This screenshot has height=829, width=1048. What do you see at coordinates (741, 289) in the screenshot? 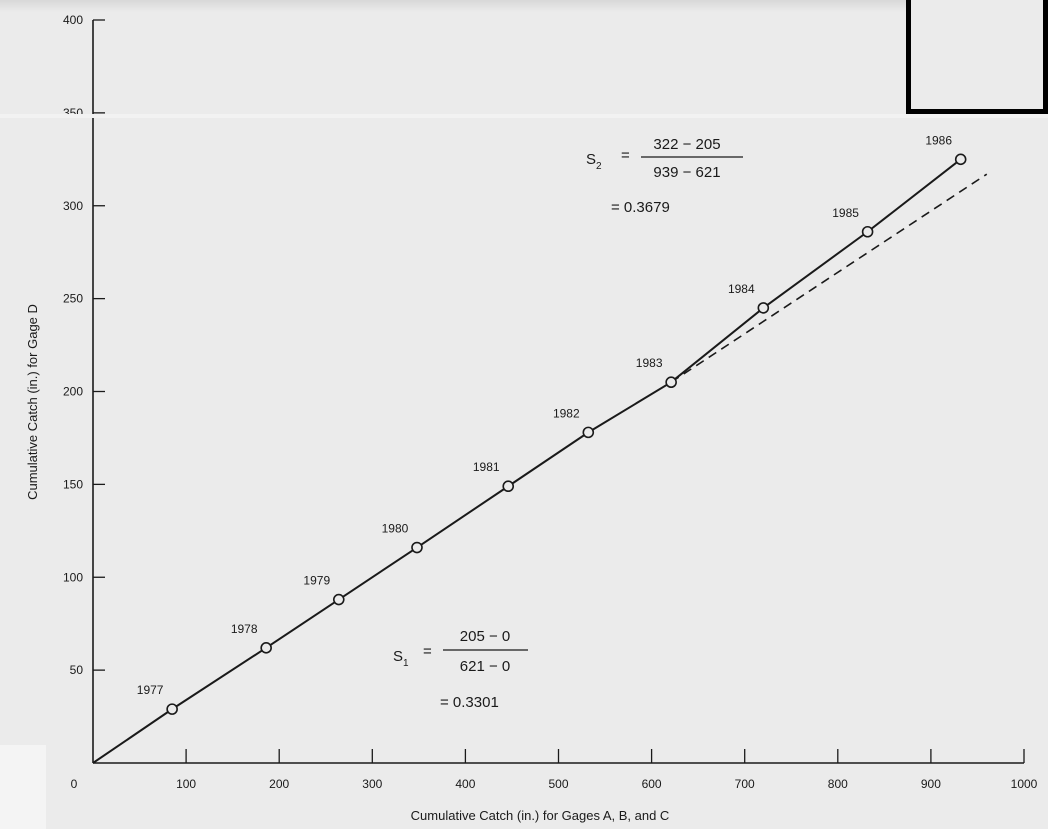
I see `year-label-1984: 1984` at bounding box center [741, 289].